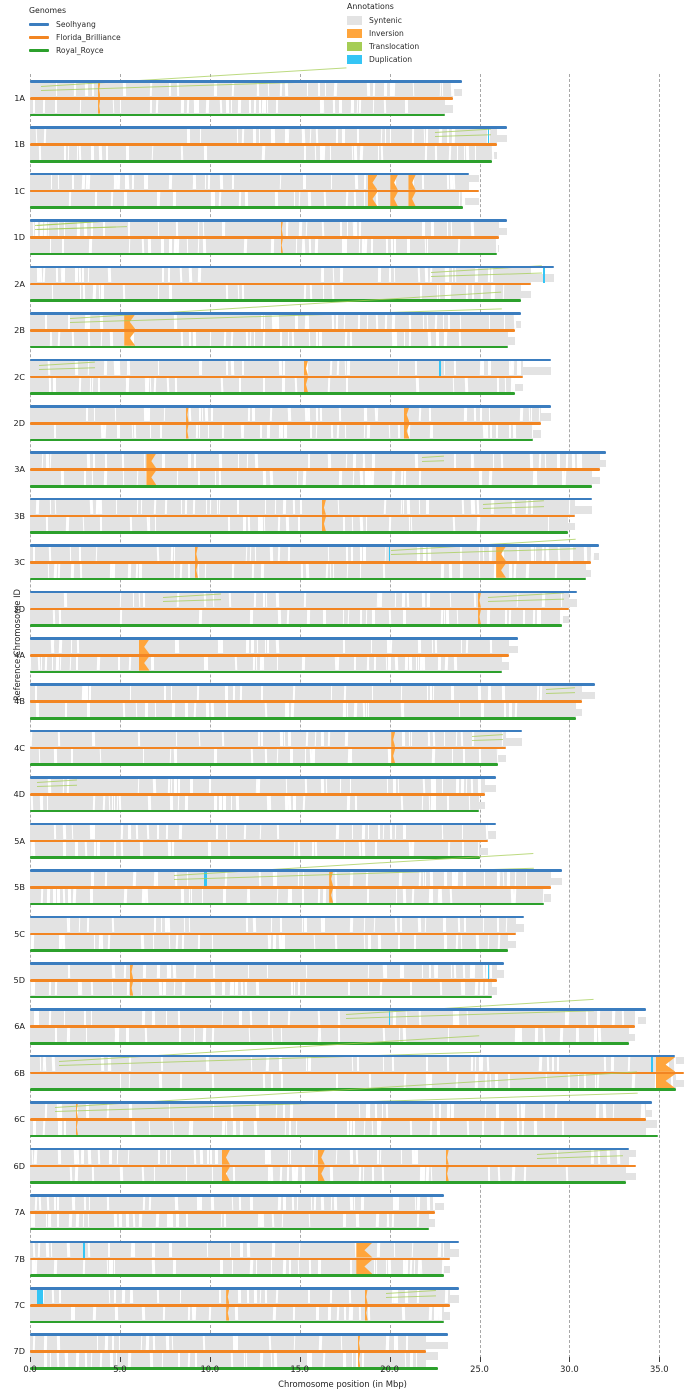 The image size is (685, 1393). What do you see at coordinates (75, 24) in the screenshot?
I see `genome-legend-item: Seolhyang` at bounding box center [75, 24].